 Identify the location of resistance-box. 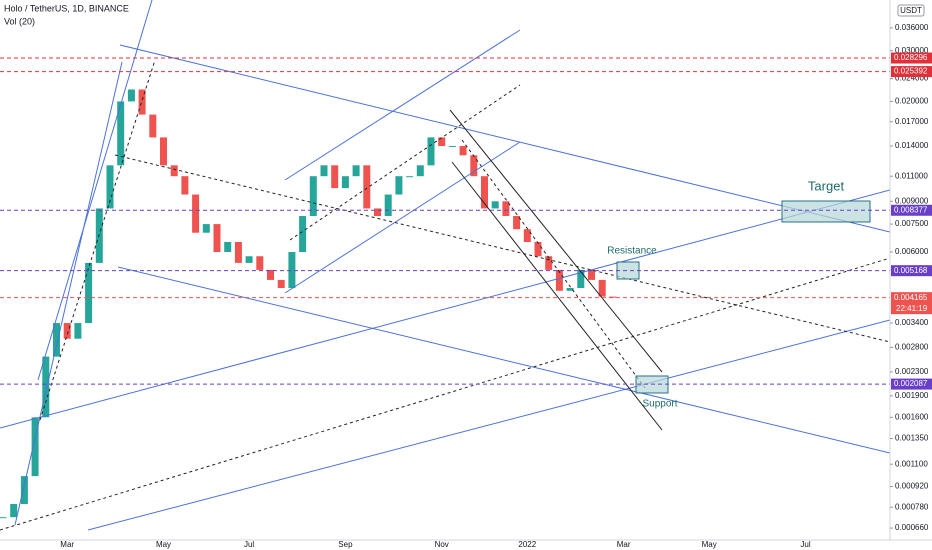
(628, 270).